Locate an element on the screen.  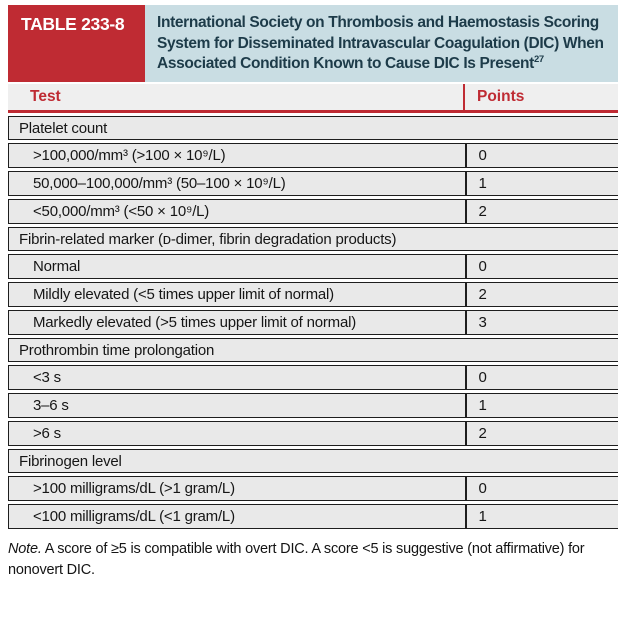
test-cell: >100 milligrams/dL (>1 gram/L) is located at coordinates (134, 488).